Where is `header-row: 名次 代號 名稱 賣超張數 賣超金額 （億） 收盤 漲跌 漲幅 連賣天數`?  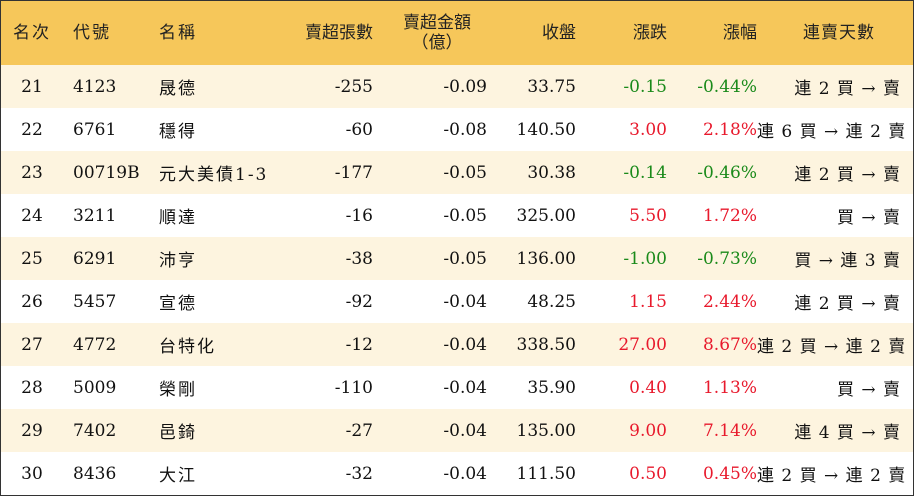
header-row: 名次 代號 名稱 賣超張數 賣超金額 （億） 收盤 漲跌 漲幅 連賣天數 is located at coordinates (457, 33).